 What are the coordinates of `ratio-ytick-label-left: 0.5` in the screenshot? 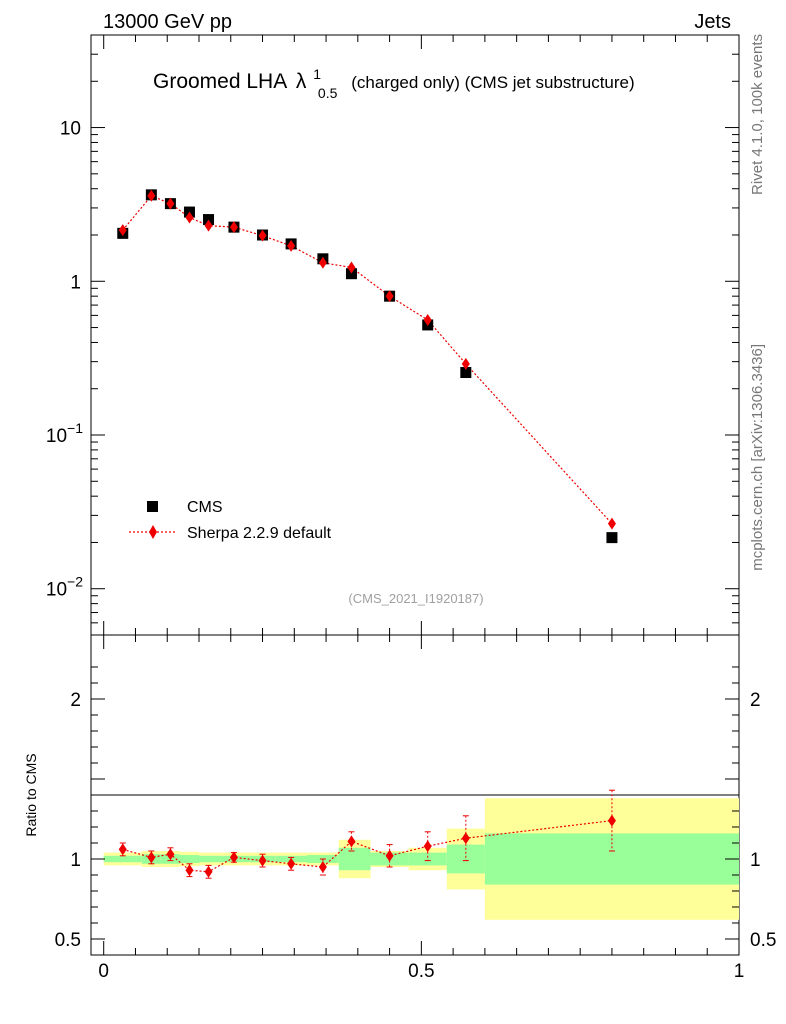 It's located at (68, 940).